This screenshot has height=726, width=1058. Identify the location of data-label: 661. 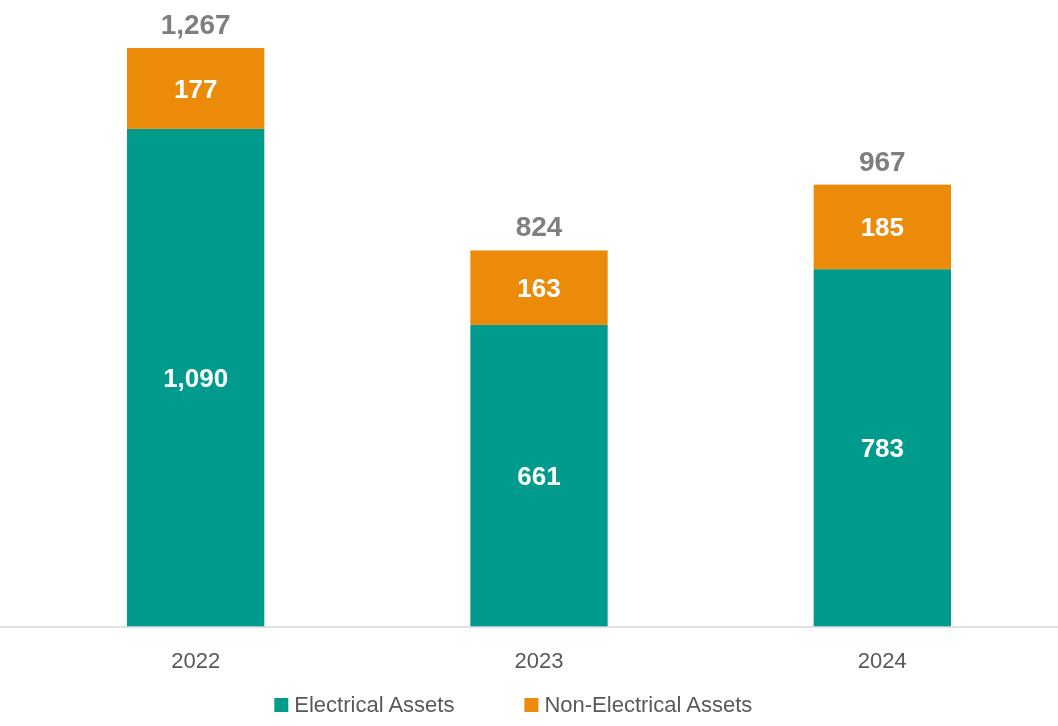
(539, 476).